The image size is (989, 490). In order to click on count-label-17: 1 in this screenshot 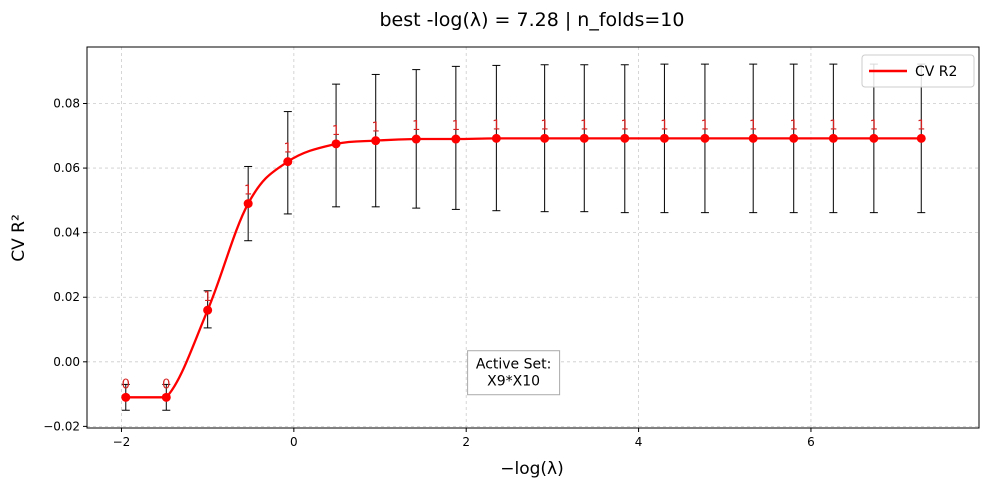, I will do `click(833, 125)`.